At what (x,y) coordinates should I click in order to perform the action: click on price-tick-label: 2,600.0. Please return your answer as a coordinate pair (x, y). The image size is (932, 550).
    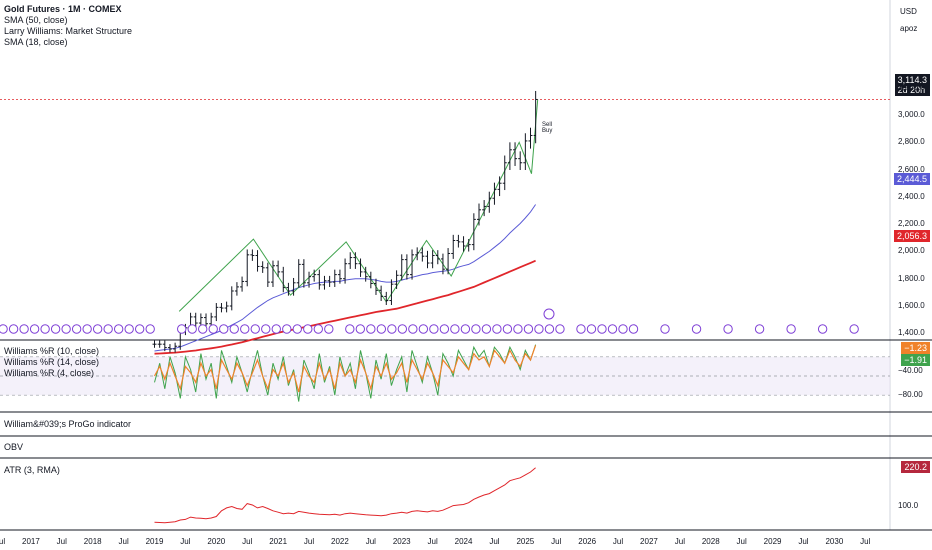
    Looking at the image, I should click on (911, 169).